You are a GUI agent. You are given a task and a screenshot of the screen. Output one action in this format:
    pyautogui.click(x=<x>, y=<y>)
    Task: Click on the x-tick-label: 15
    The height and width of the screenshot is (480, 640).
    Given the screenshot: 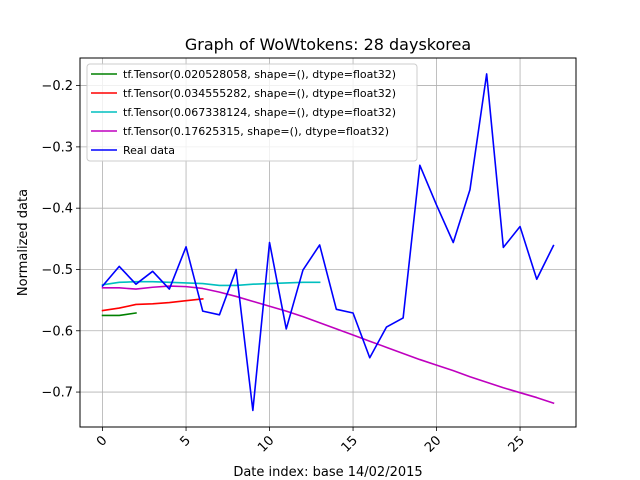 What is the action you would take?
    pyautogui.click(x=350, y=444)
    